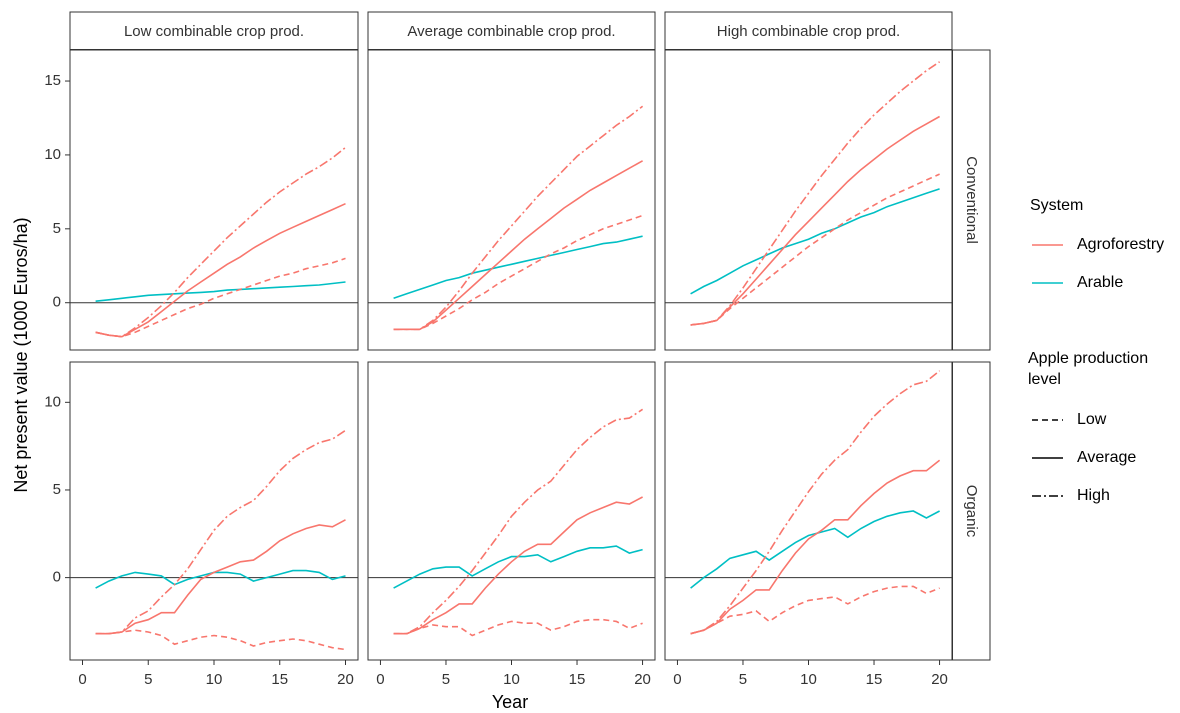 This screenshot has height=713, width=1180. Describe the element at coordinates (1088, 369) in the screenshot. I see `legend-title: Apple production level` at that location.